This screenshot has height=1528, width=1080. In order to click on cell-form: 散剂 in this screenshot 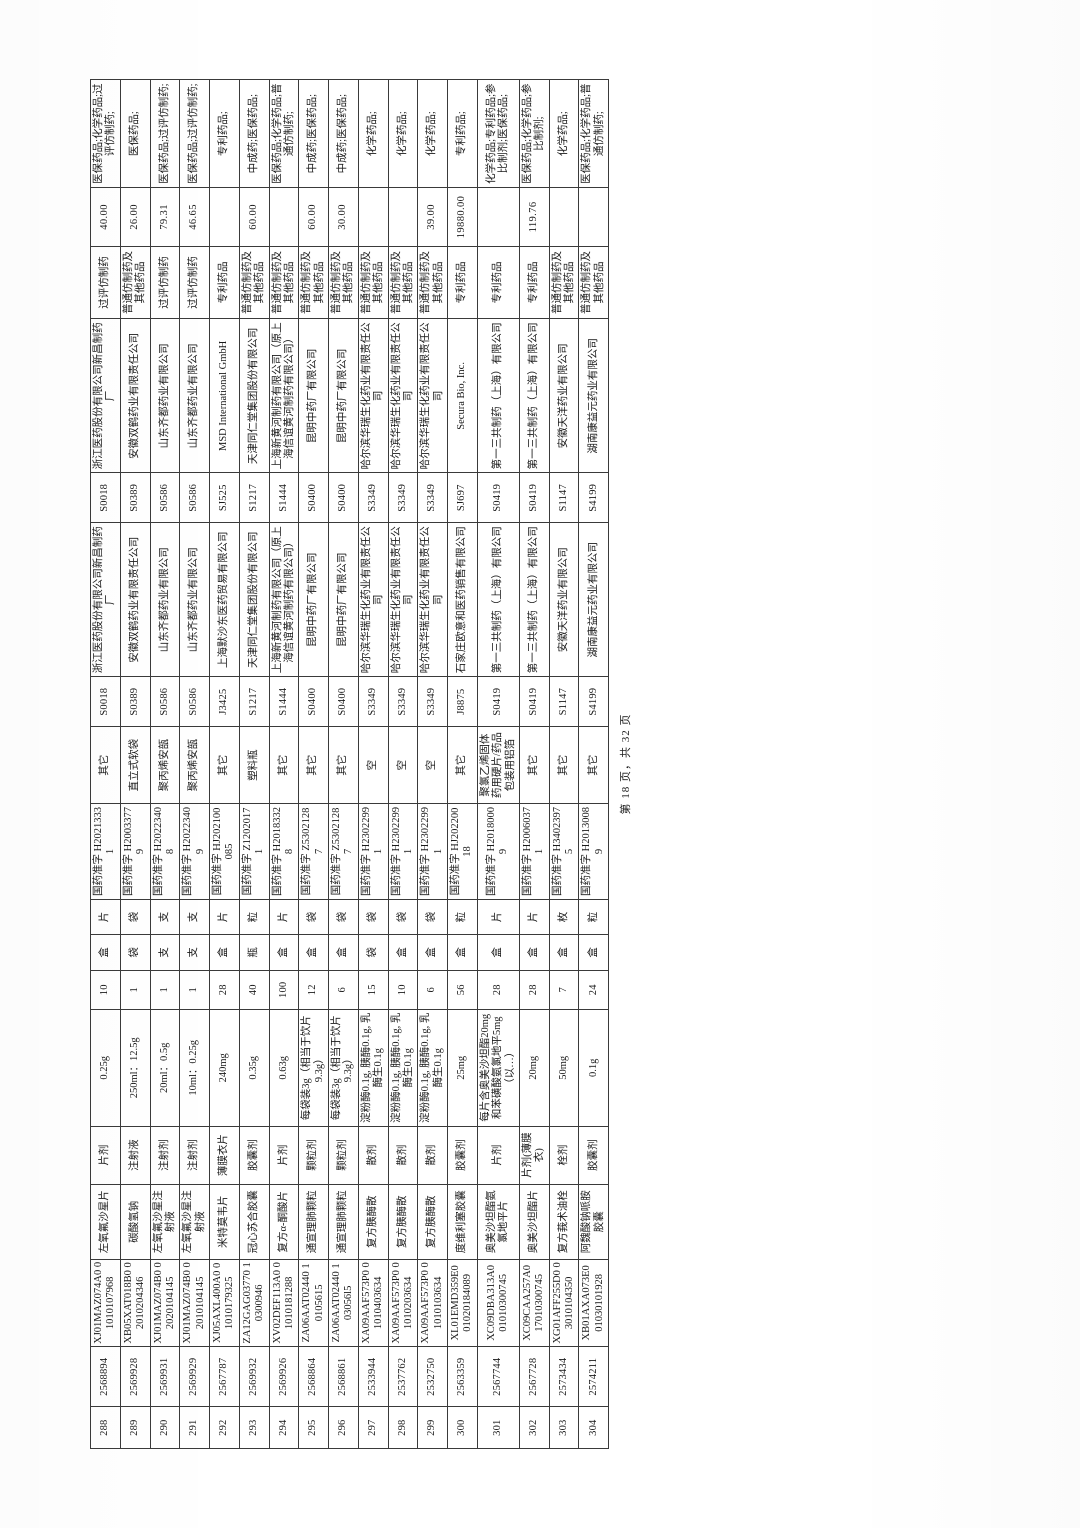, I will do `click(403, 1155)`.